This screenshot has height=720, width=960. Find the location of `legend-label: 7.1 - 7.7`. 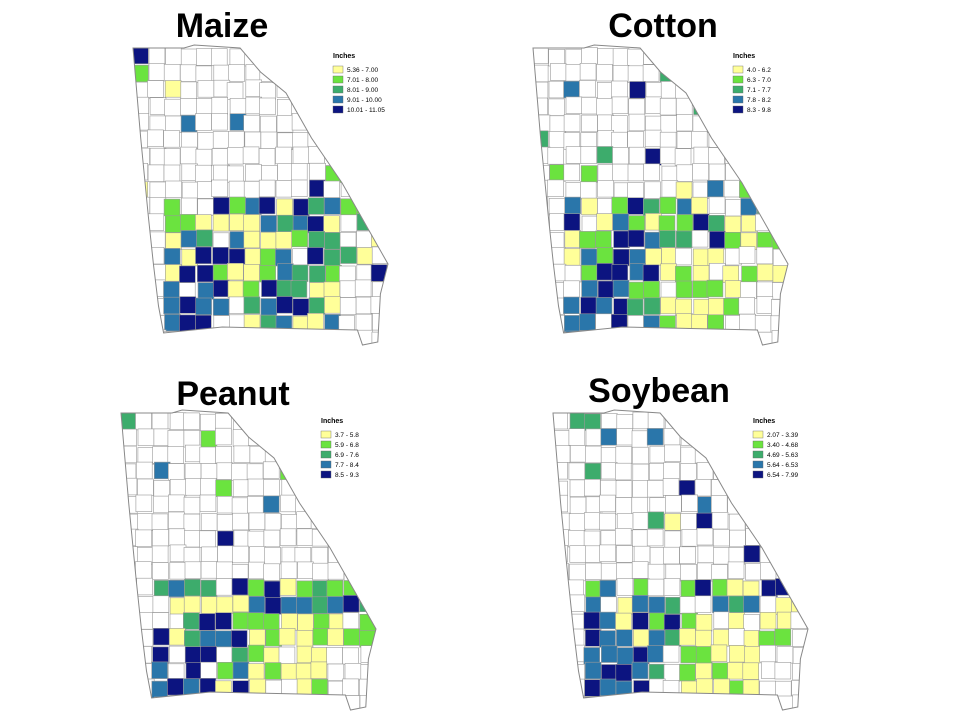

legend-label: 7.1 - 7.7 is located at coordinates (759, 90).